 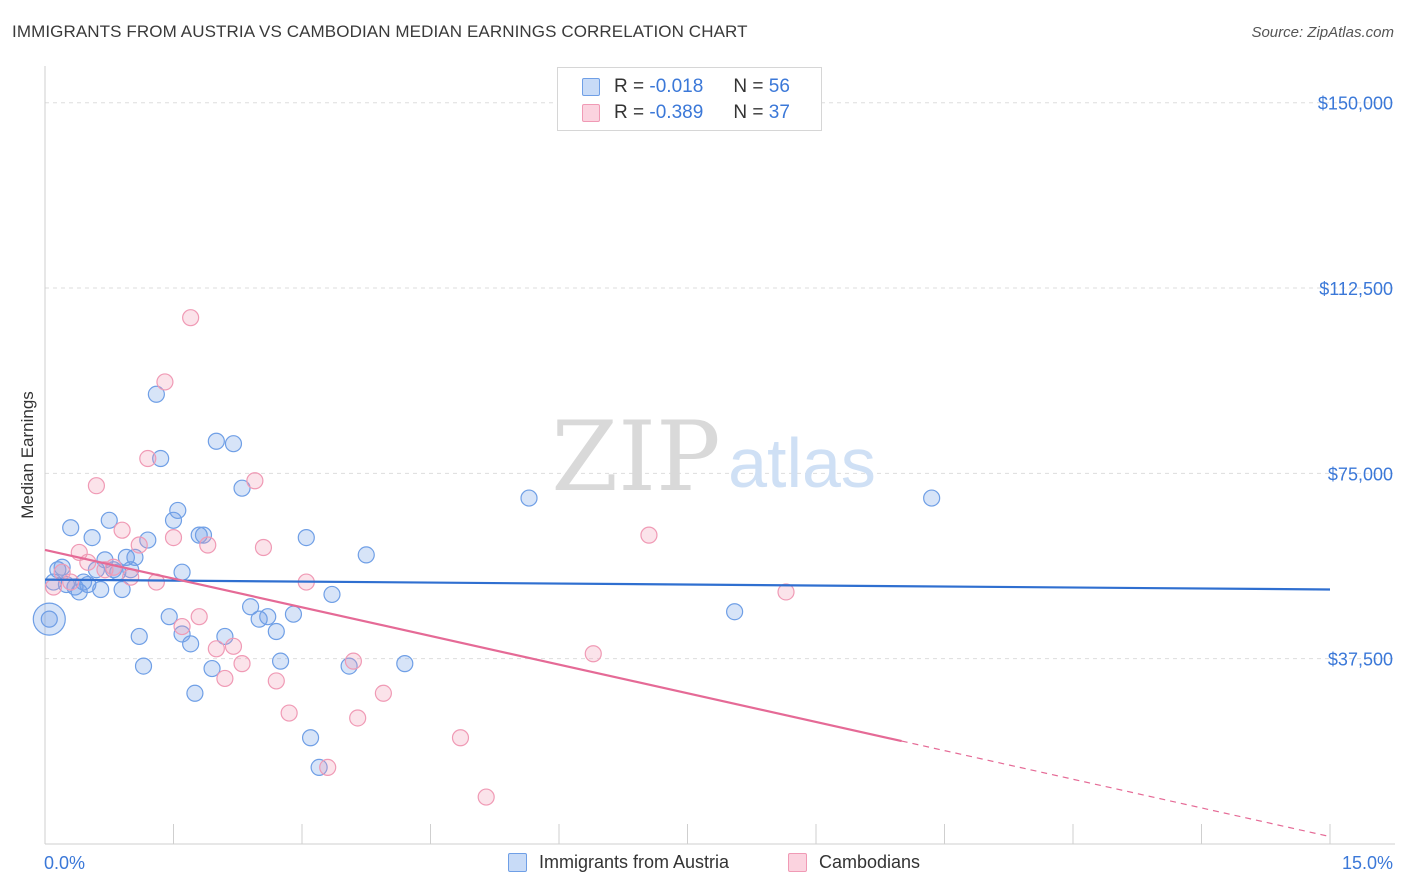 I want to click on point-austria-cluster, so click(x=49, y=619).